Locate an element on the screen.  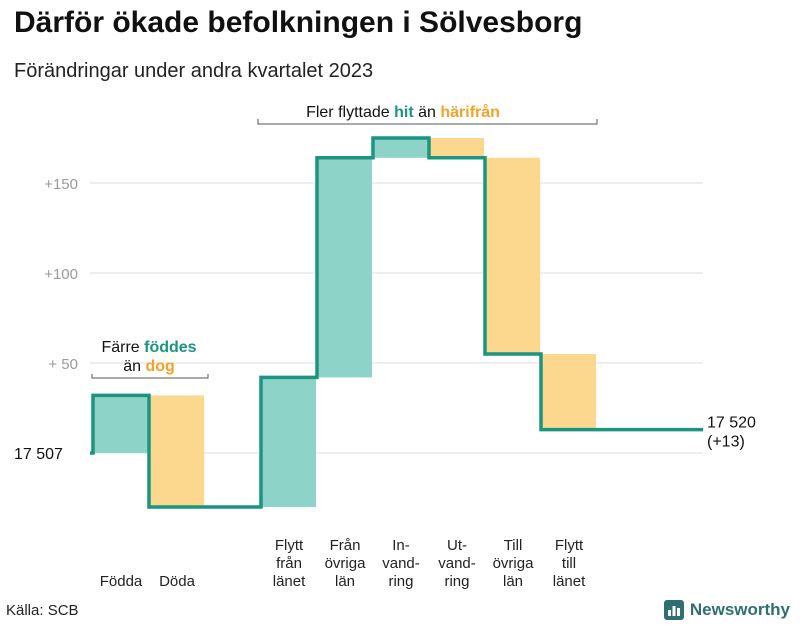
start-value-label: 17 507 is located at coordinates (38, 454).